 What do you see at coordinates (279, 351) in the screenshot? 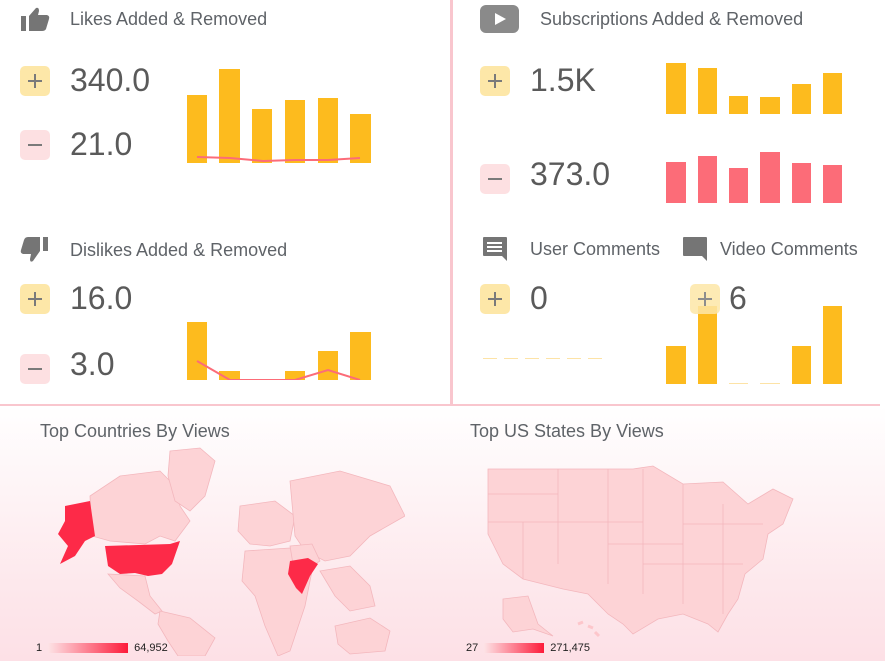
I see `dislikes-sparkline-chart` at bounding box center [279, 351].